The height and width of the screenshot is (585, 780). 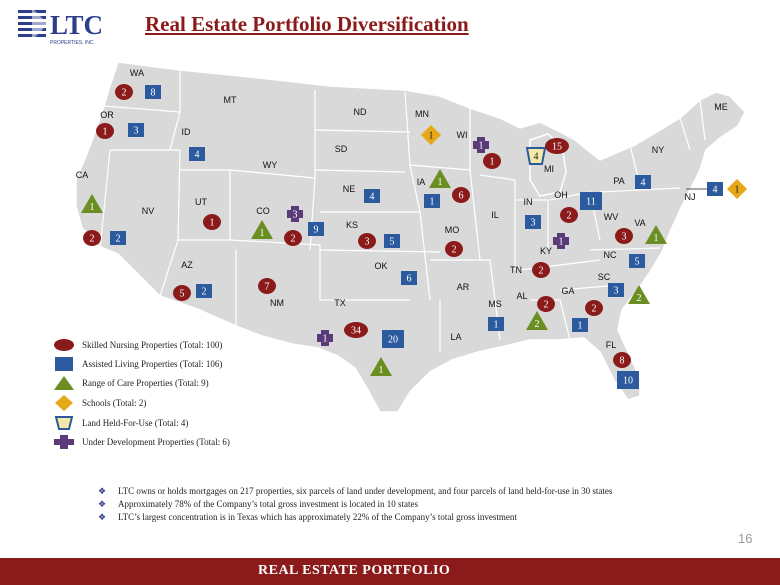 I want to click on development-cross-shape, so click(x=325, y=338).